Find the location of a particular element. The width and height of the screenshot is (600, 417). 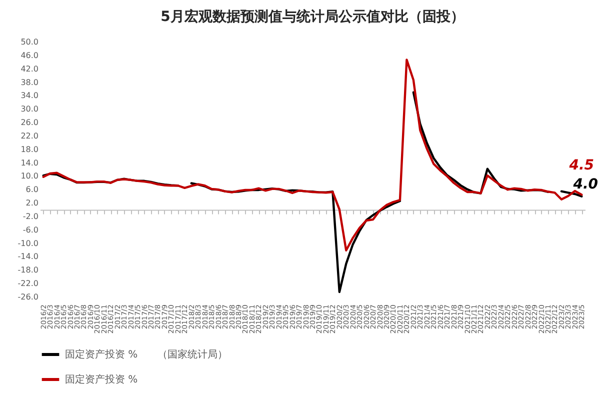

legend-label: 固定资产投资 % （国家统计局） is located at coordinates (146, 354).